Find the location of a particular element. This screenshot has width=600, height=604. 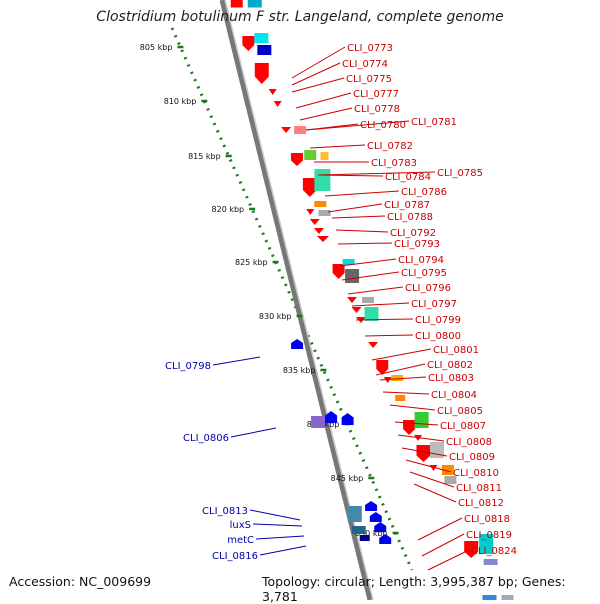

gene-label-reverse: CLI_0806 is located at coordinates (206, 438).